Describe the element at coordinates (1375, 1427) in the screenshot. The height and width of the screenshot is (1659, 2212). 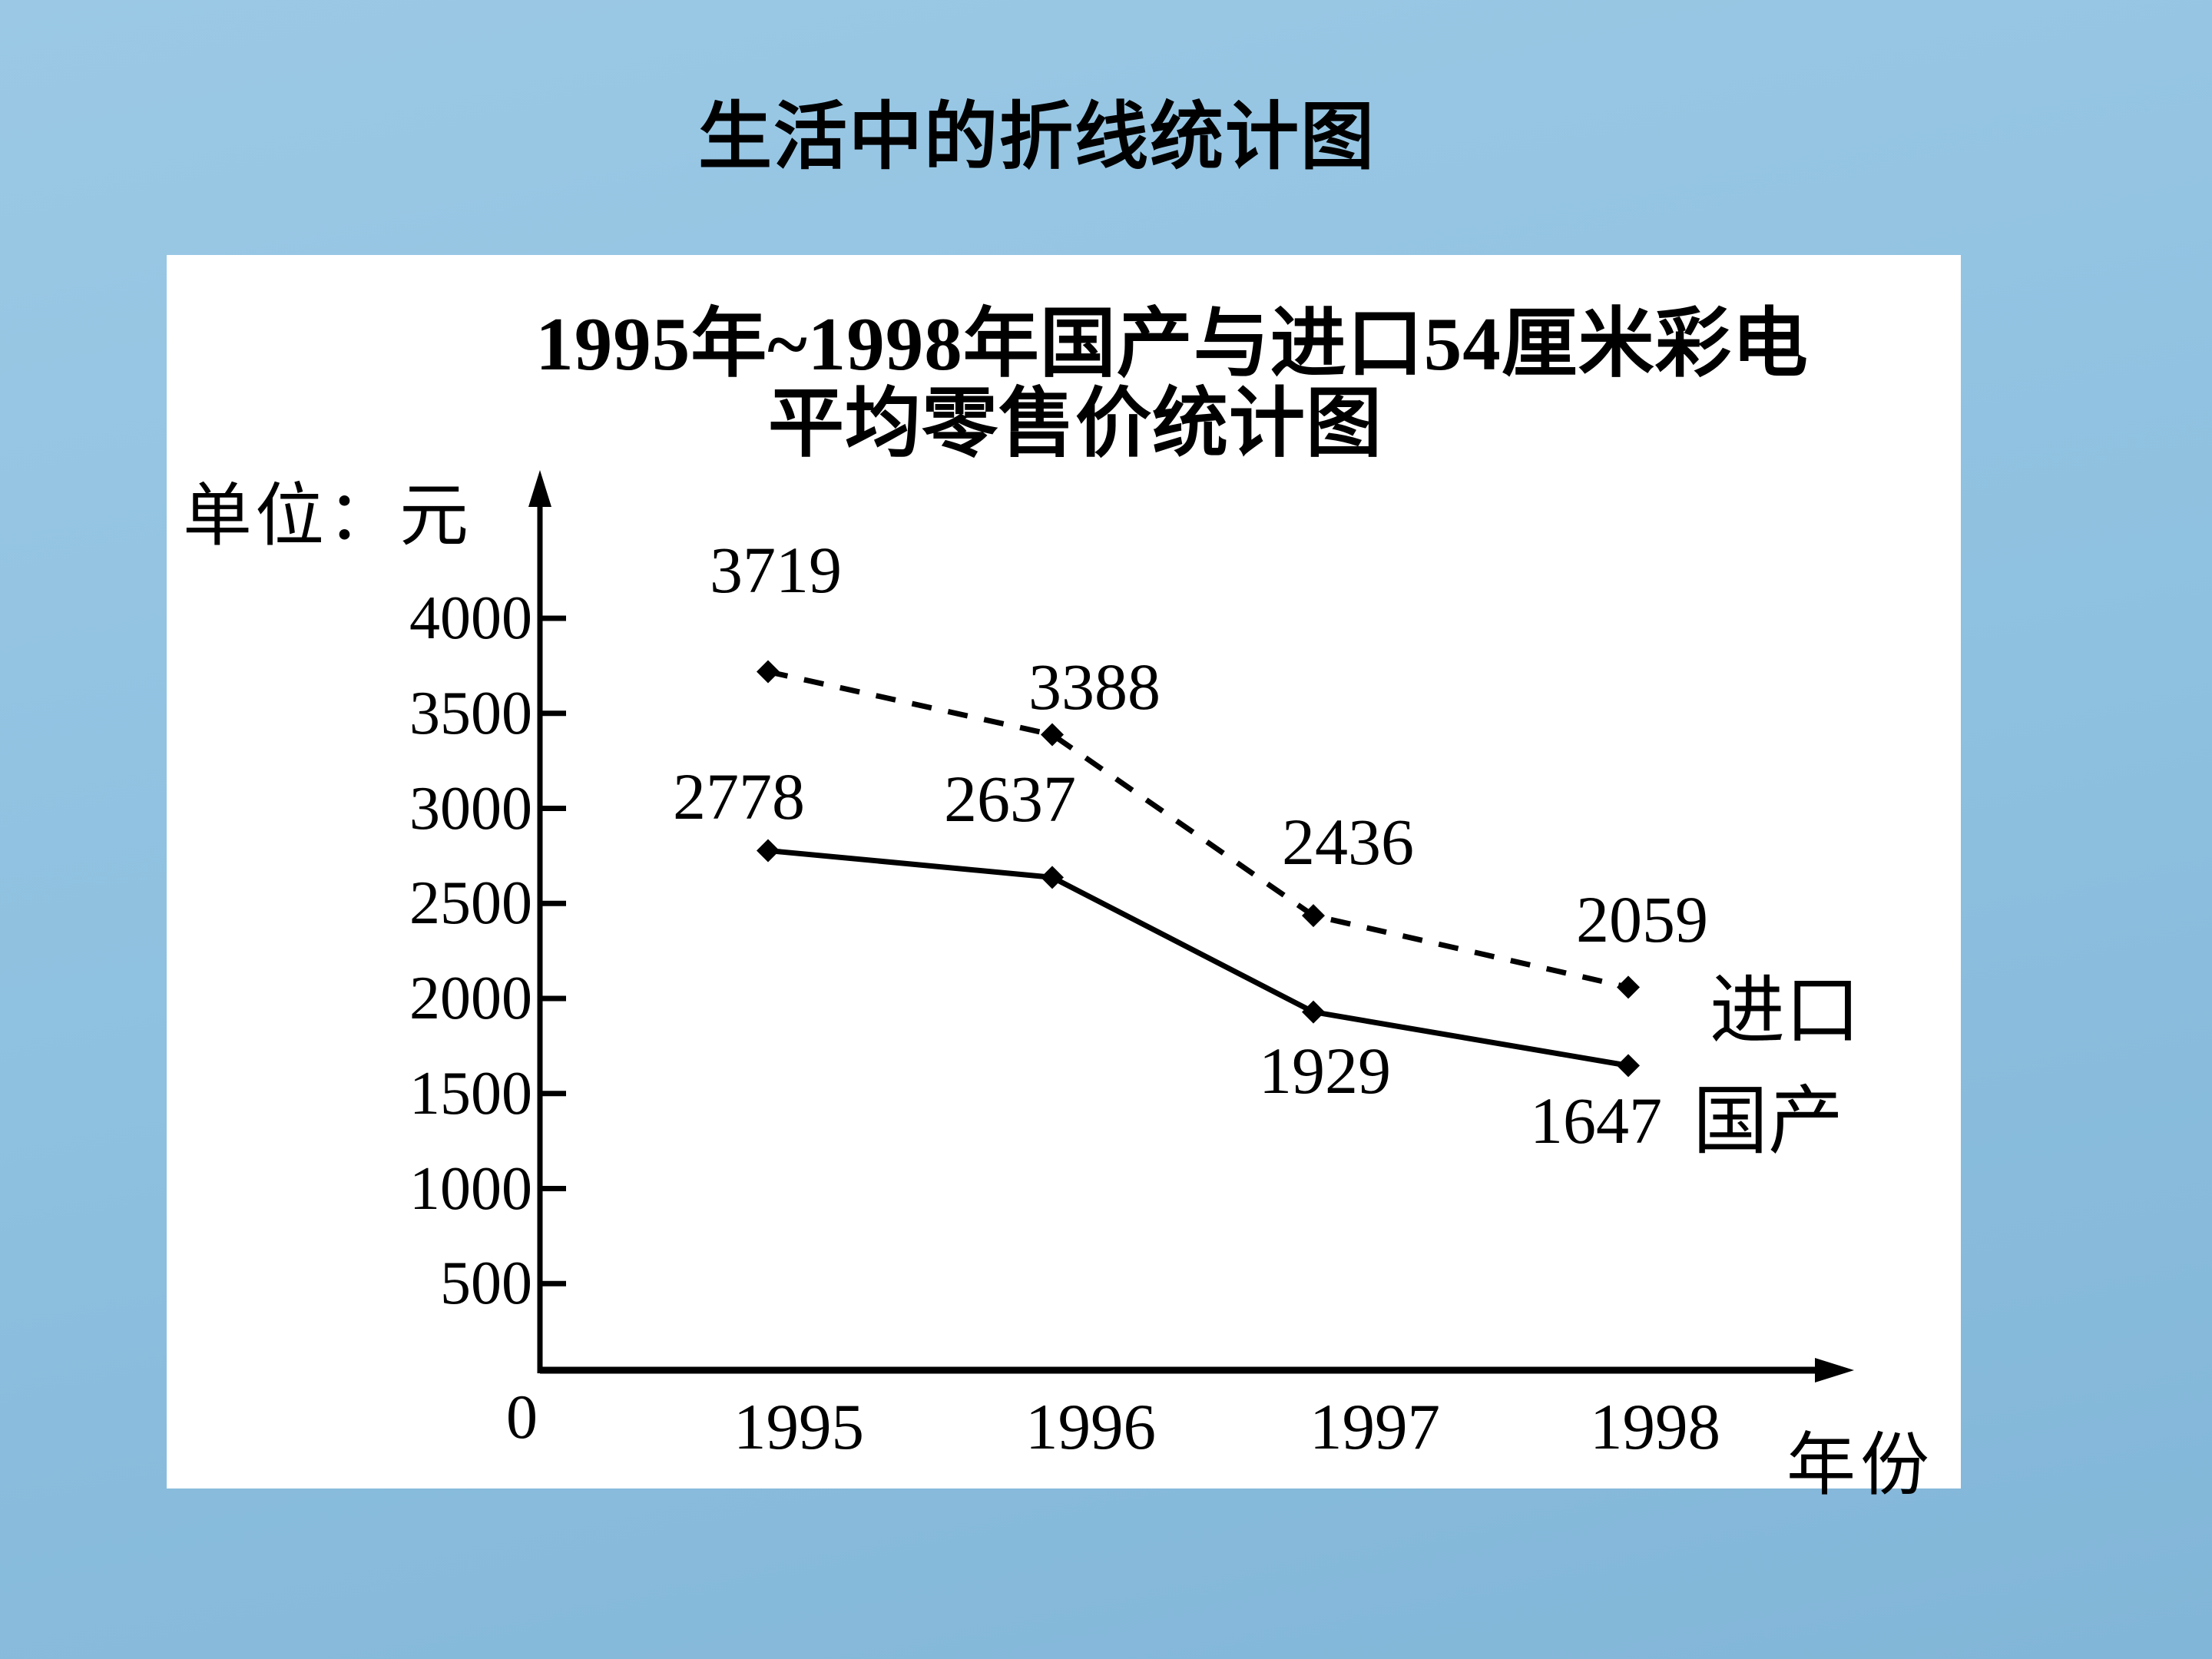
I see `x-tick-label: 1997` at that location.